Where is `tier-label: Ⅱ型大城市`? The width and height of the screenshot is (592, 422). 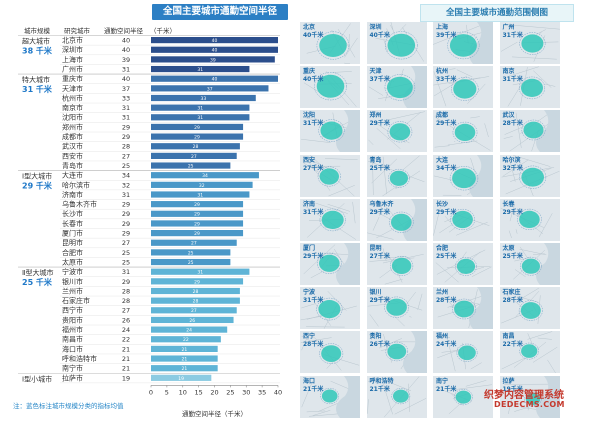
tier-label: Ⅱ型大城市 is located at coordinates (37, 272).